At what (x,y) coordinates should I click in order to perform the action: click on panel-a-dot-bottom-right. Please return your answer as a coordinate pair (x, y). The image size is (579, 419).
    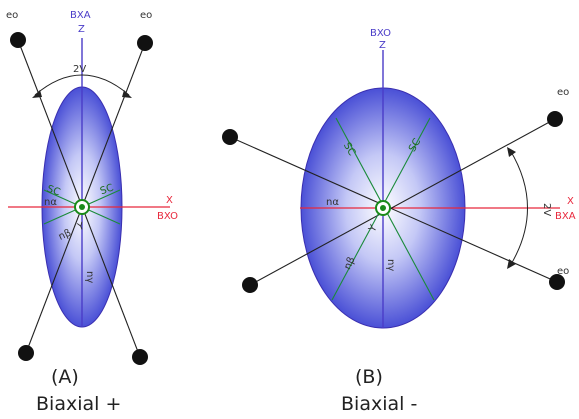
    Looking at the image, I should click on (140, 357).